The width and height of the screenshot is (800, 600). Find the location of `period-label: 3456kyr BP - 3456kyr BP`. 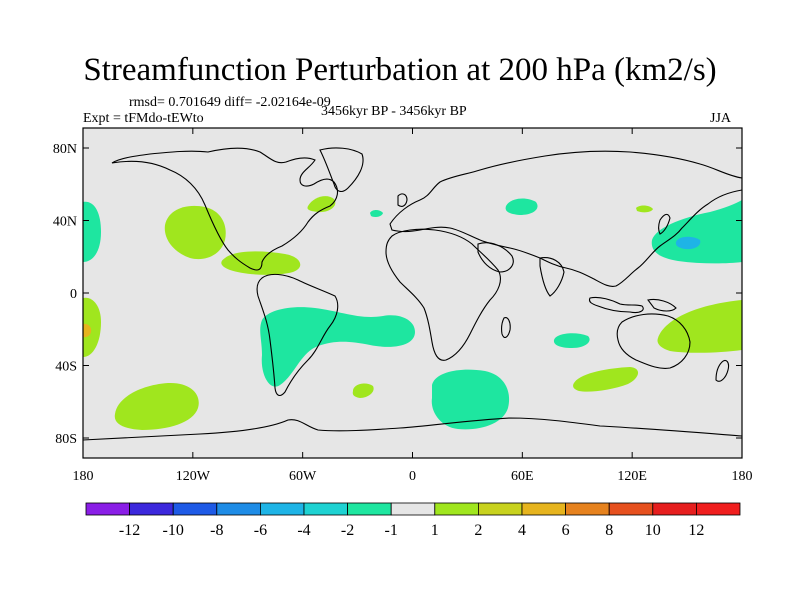

period-label: 3456kyr BP - 3456kyr BP is located at coordinates (394, 111).